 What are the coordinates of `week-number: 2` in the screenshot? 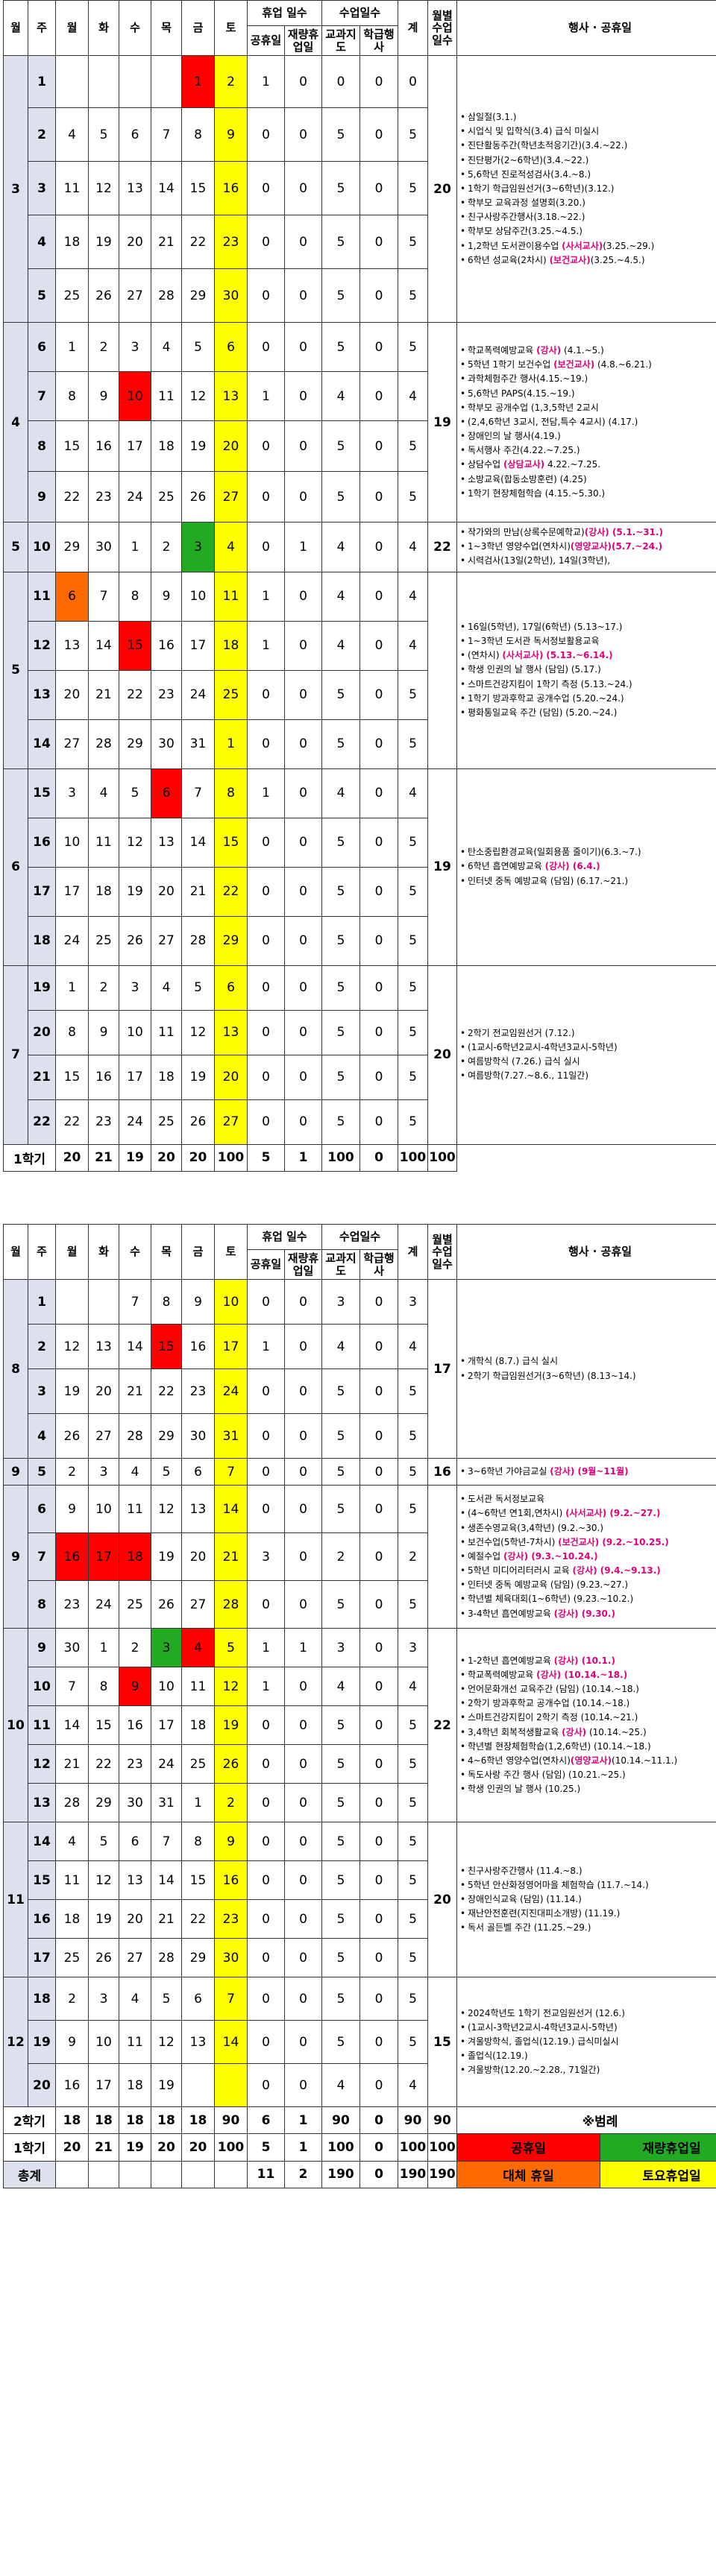 It's located at (42, 134).